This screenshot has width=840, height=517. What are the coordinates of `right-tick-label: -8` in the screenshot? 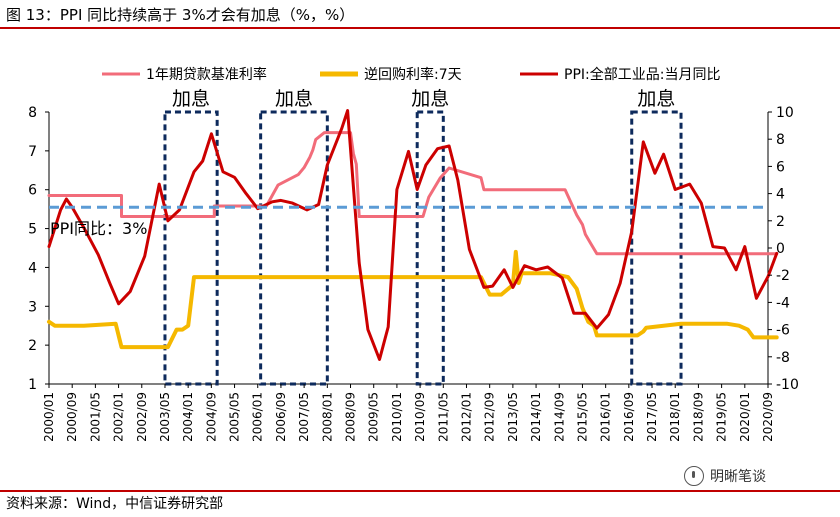 It's located at (783, 358).